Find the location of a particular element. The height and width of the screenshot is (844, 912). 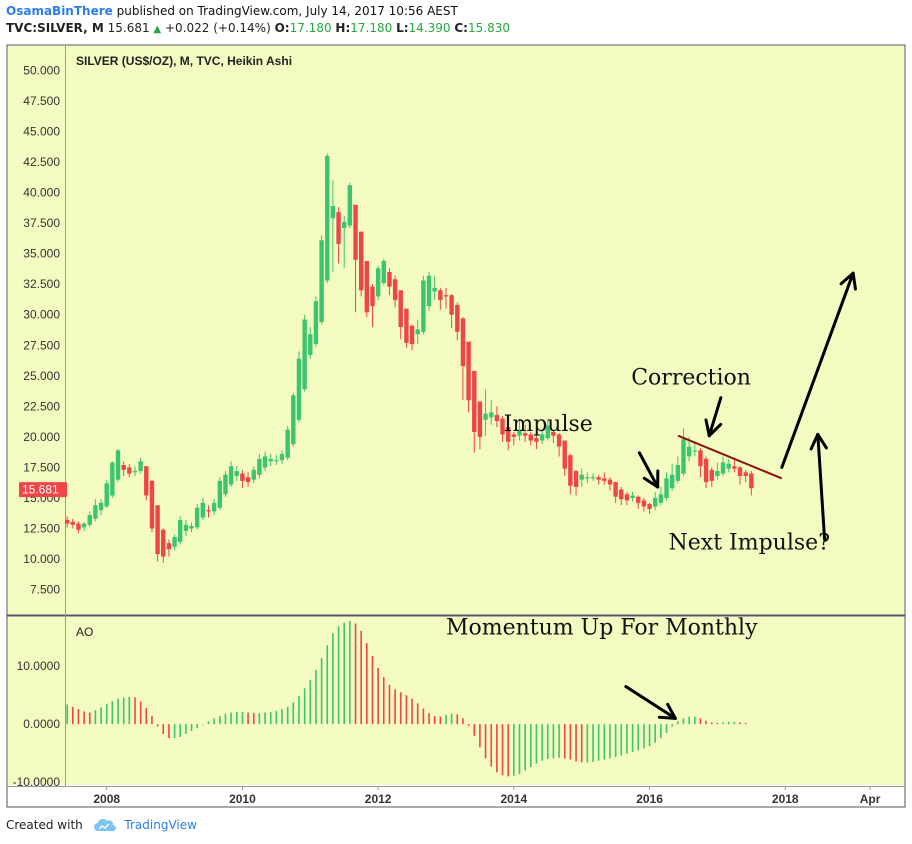

tradingview-cloud-icon is located at coordinates (104, 824).